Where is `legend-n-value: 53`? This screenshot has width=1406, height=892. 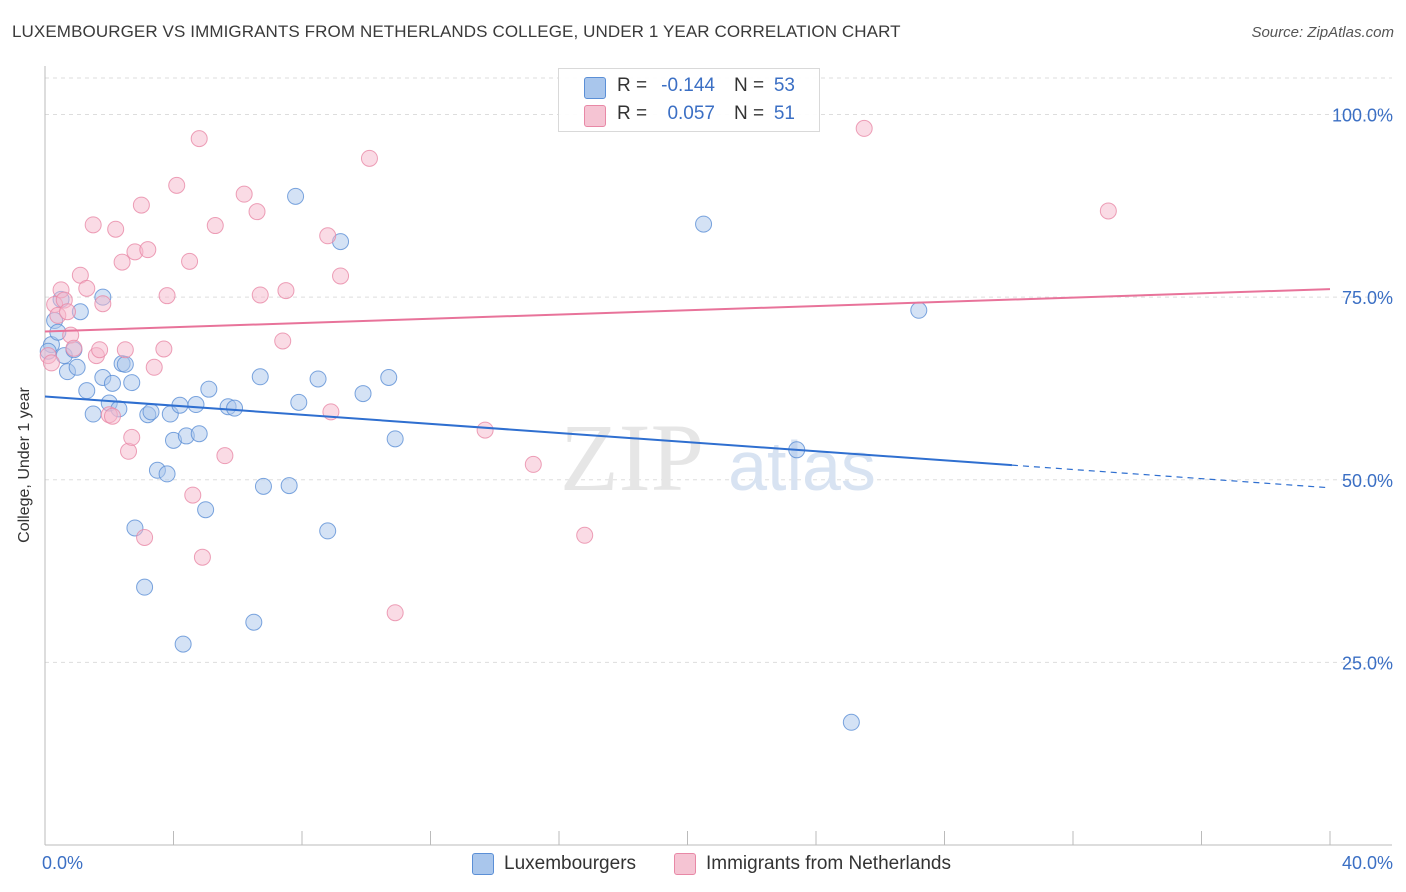 legend-n-value: 53 is located at coordinates (784, 85).